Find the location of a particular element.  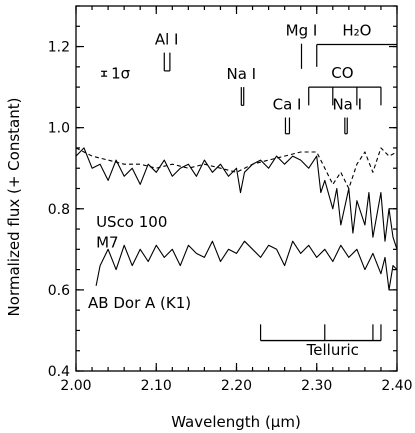

x-tick-label: 2.40 is located at coordinates (396, 386).